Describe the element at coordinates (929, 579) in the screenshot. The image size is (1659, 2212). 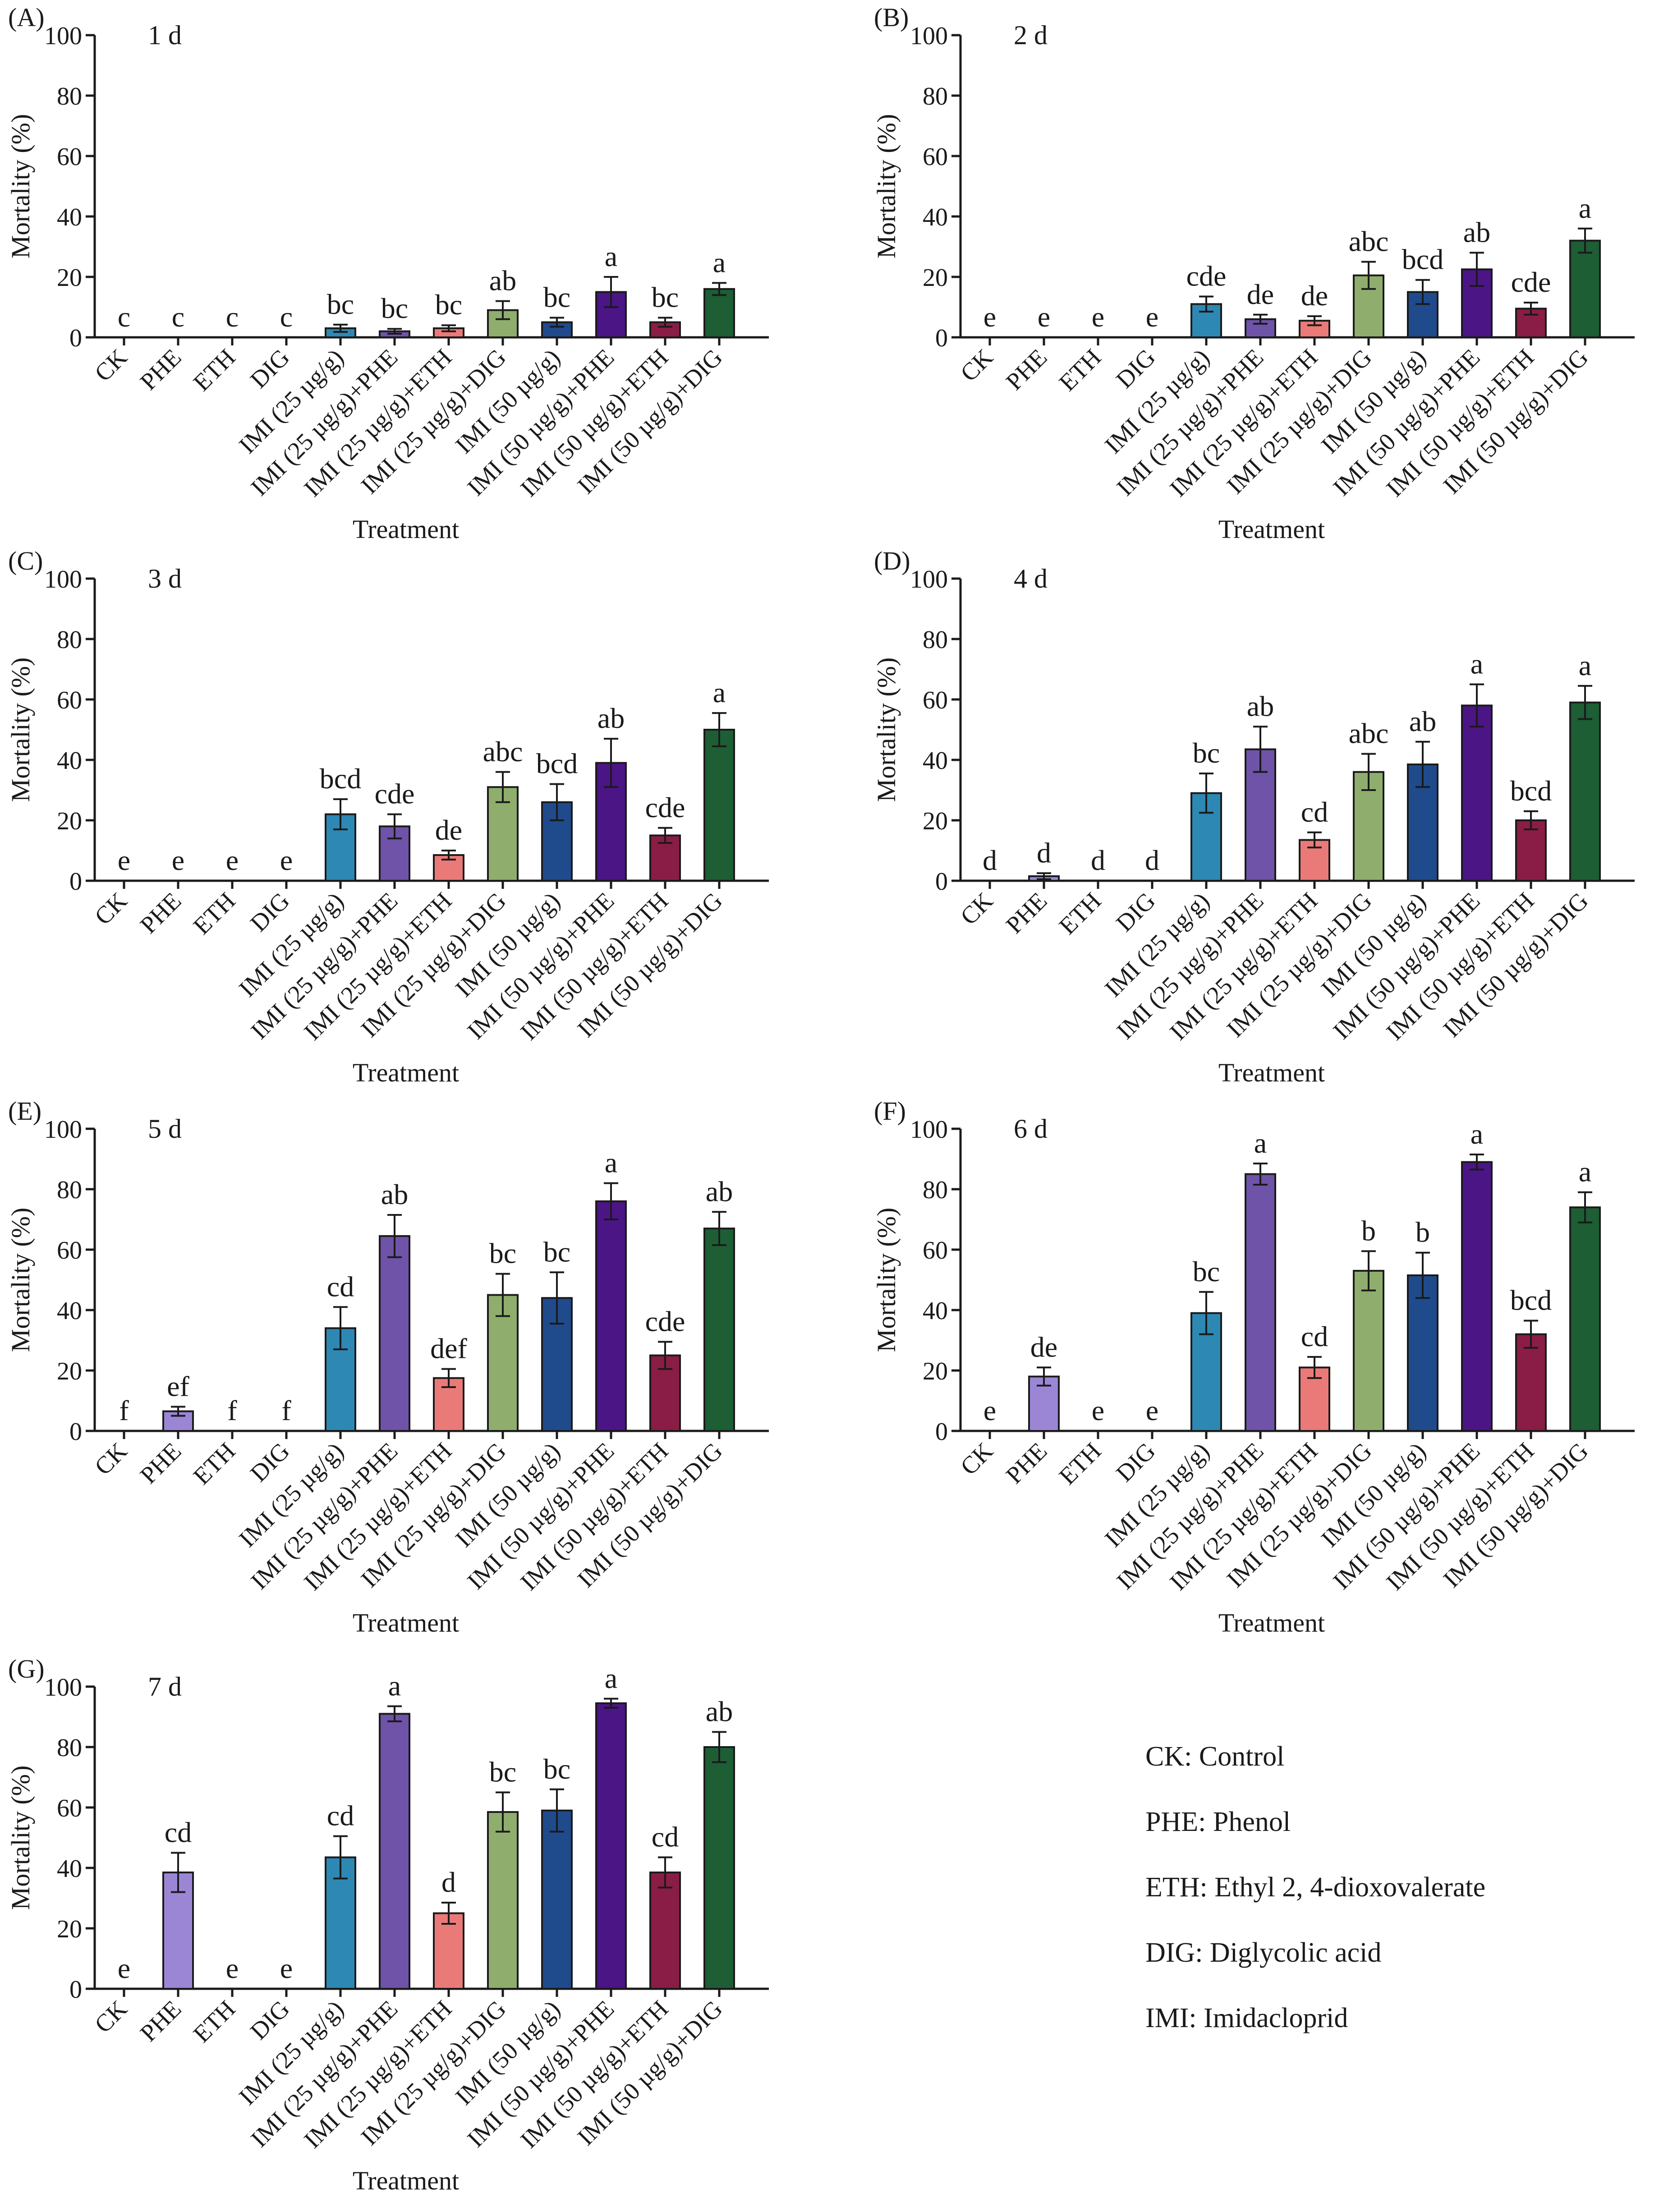
I see `y-tick-label: 100` at that location.